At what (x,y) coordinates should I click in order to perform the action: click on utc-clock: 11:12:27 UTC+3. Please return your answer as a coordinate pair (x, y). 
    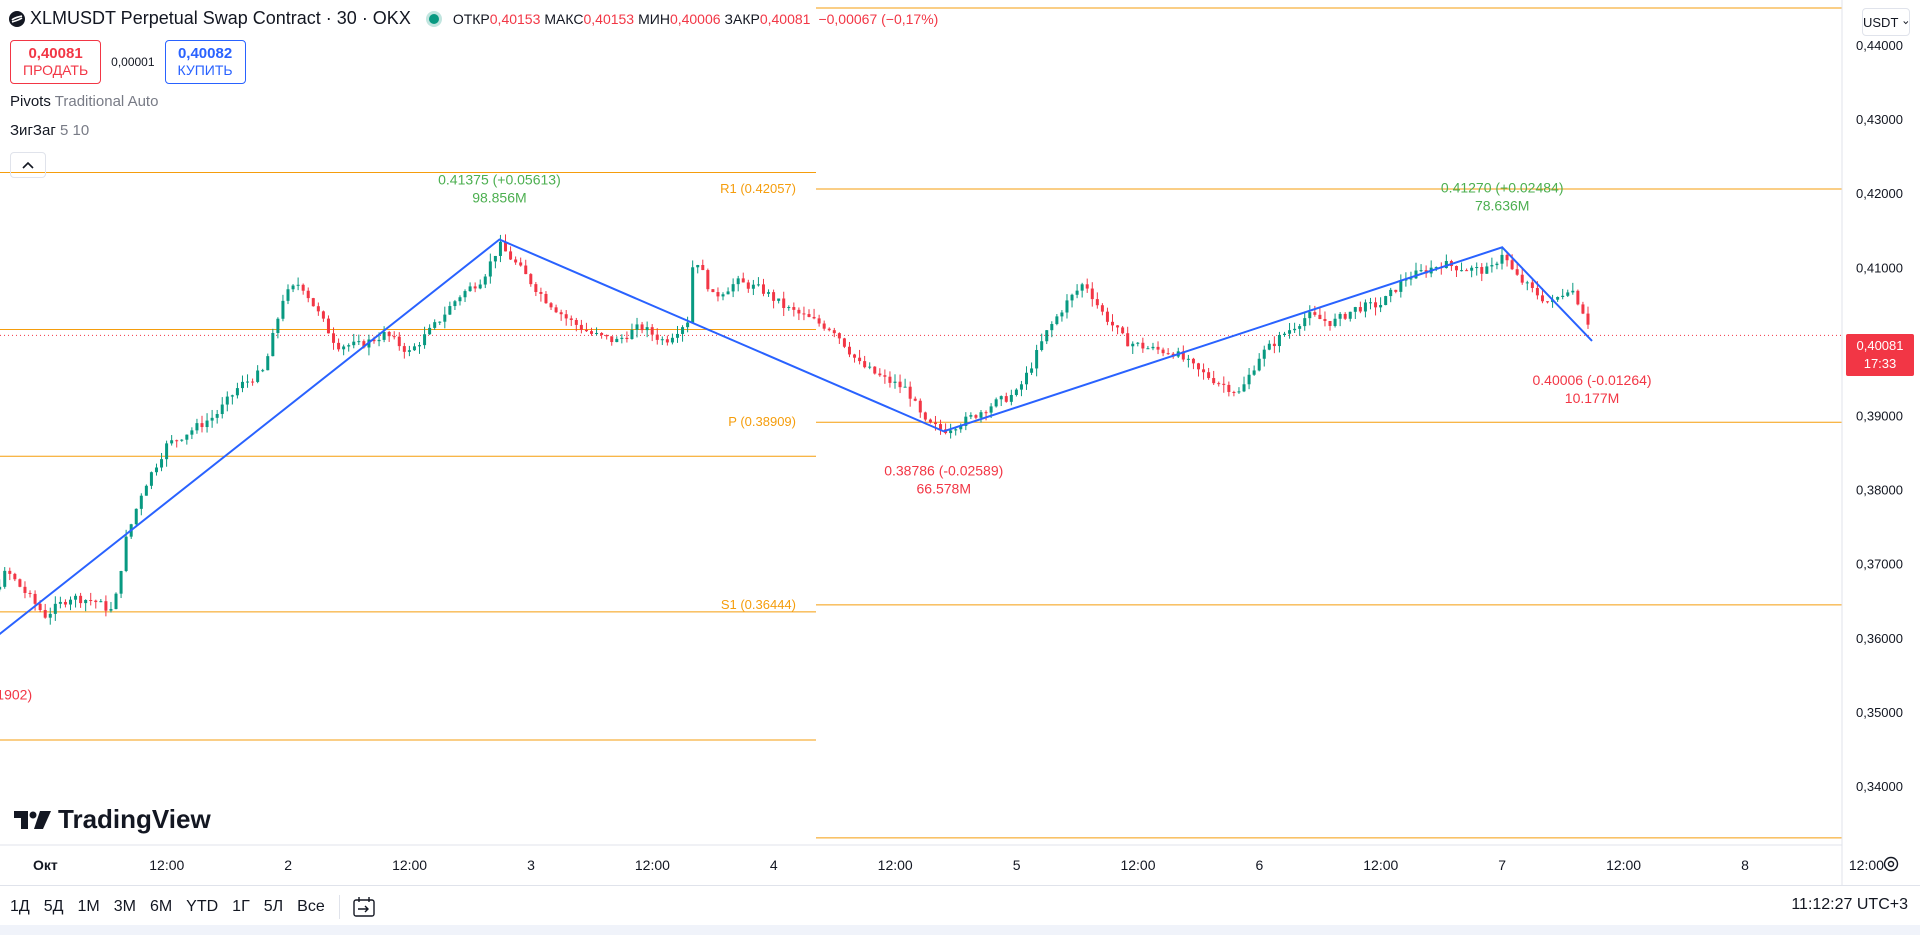
    Looking at the image, I should click on (1849, 904).